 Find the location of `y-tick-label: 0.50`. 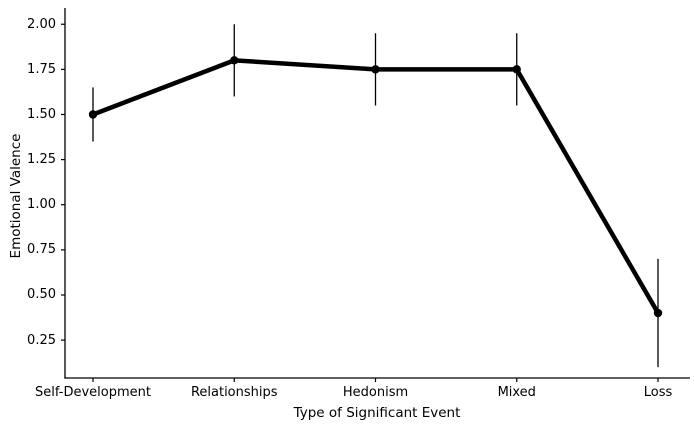

y-tick-label: 0.50 is located at coordinates (41, 295).